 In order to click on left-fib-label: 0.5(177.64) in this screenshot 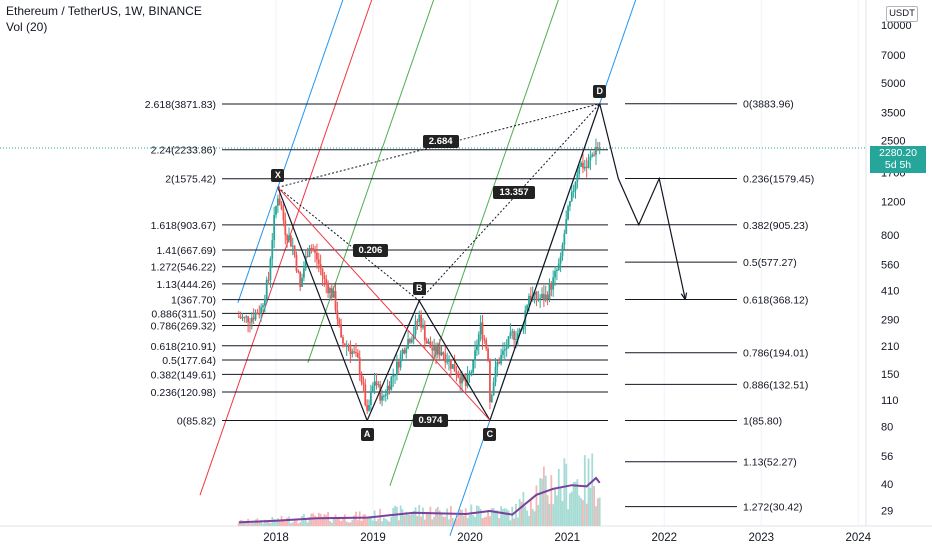, I will do `click(189, 361)`.